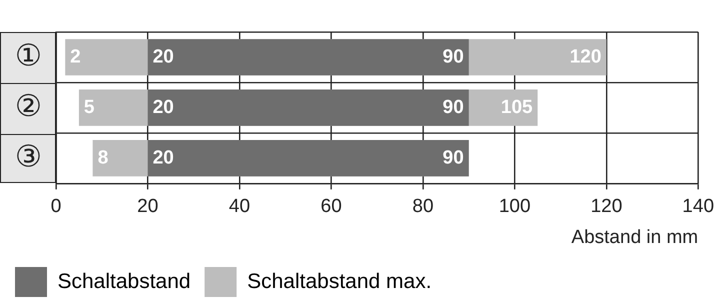 The height and width of the screenshot is (307, 720). I want to click on x-axis-title: Abstand in mm, so click(634, 237).